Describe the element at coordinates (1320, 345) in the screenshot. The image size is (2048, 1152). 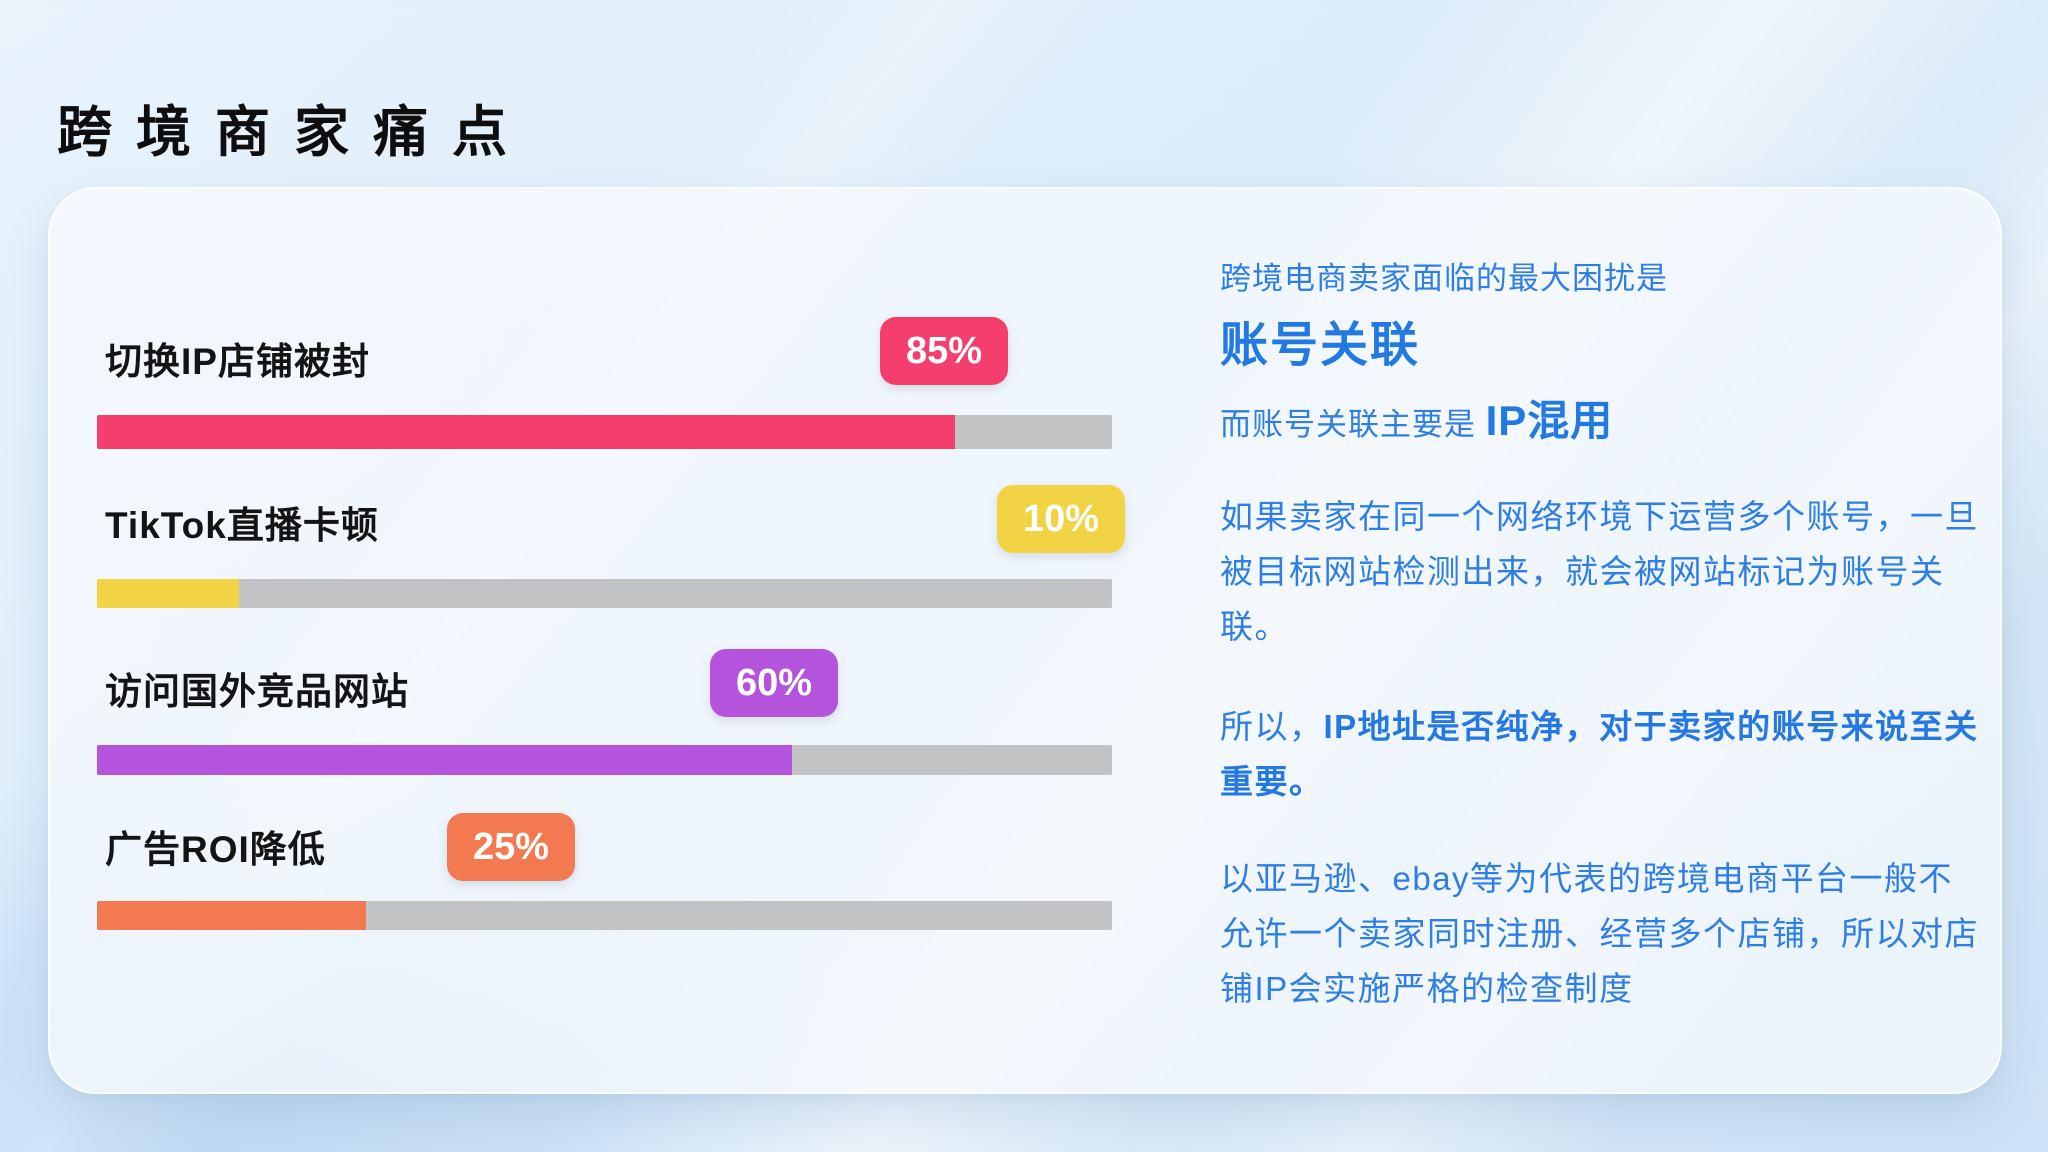
I see `headline: 账号关联` at that location.